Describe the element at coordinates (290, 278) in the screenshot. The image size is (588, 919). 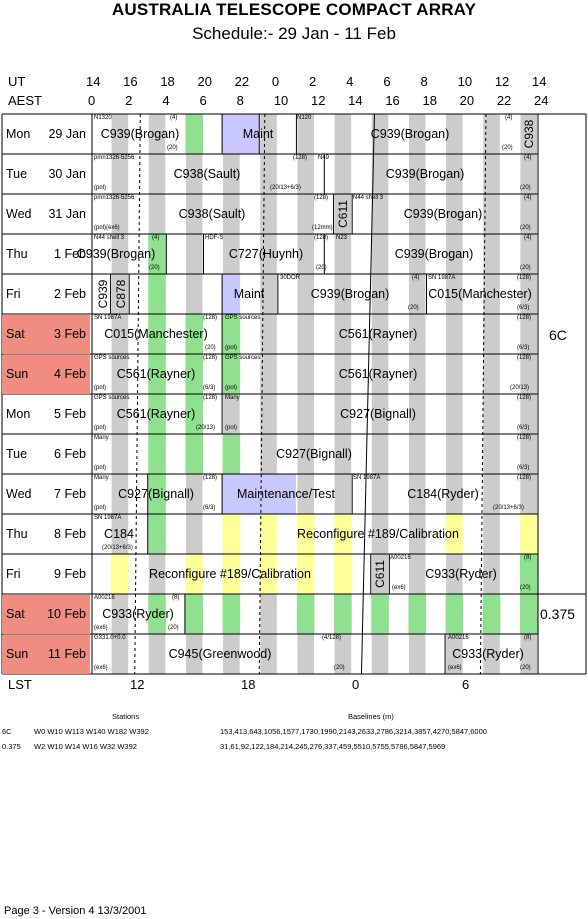
I see `observation-note: 30DOR` at that location.